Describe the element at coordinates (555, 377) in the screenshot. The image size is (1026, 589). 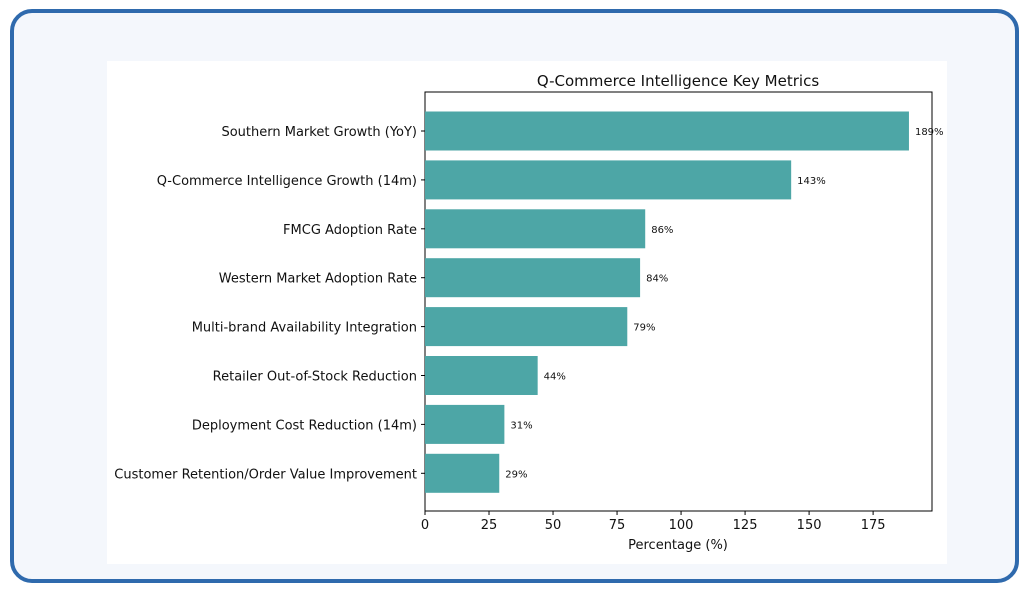
I see `value-label: 44%` at that location.